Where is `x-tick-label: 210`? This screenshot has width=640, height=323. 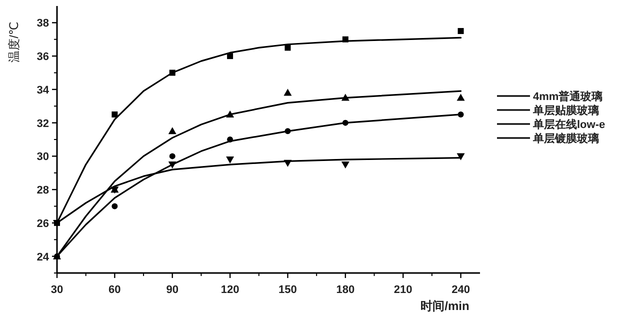
x-tick-label: 210 is located at coordinates (403, 290).